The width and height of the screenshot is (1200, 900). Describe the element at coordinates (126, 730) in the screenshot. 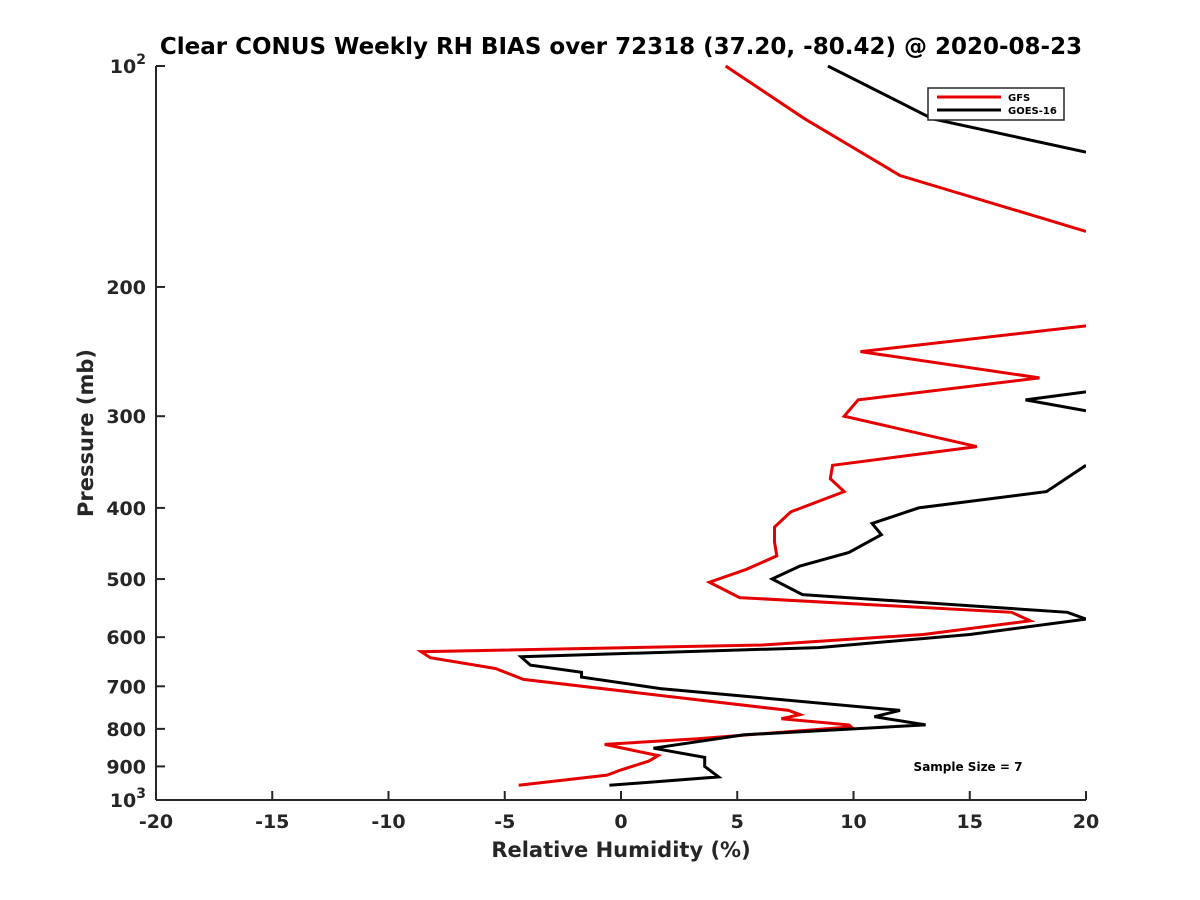

I see `y-tick-label: 800` at that location.